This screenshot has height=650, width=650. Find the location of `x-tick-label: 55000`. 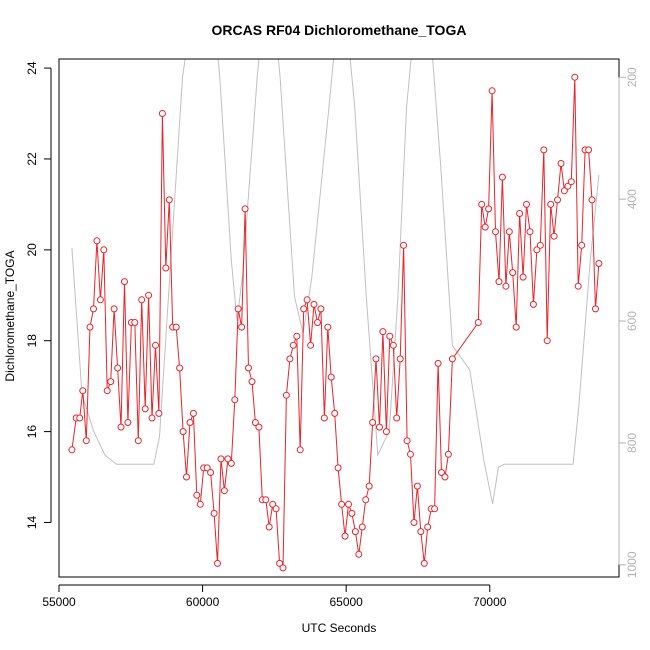

x-tick-label: 55000 is located at coordinates (59, 602).